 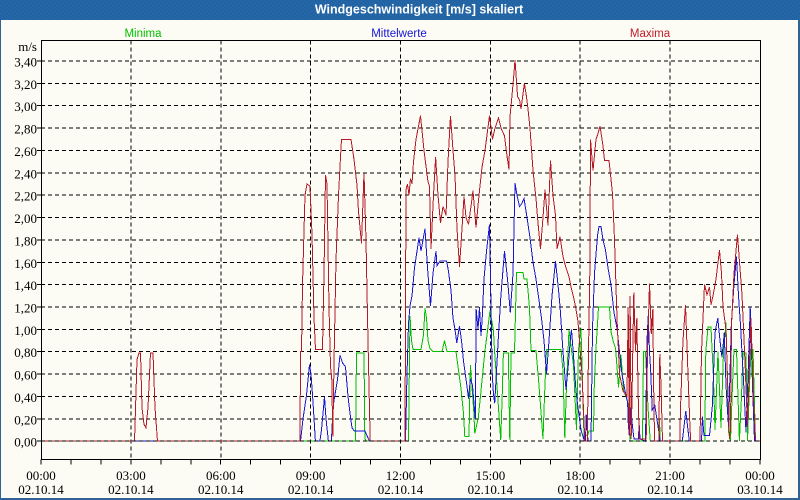 I want to click on svg-text: 3,40, so click(x=25, y=62).